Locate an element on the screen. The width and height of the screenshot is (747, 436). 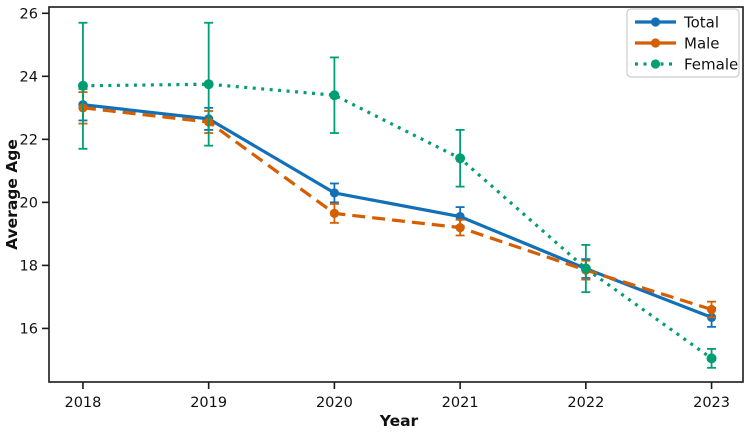
x-tick-label: 2021 is located at coordinates (460, 403).